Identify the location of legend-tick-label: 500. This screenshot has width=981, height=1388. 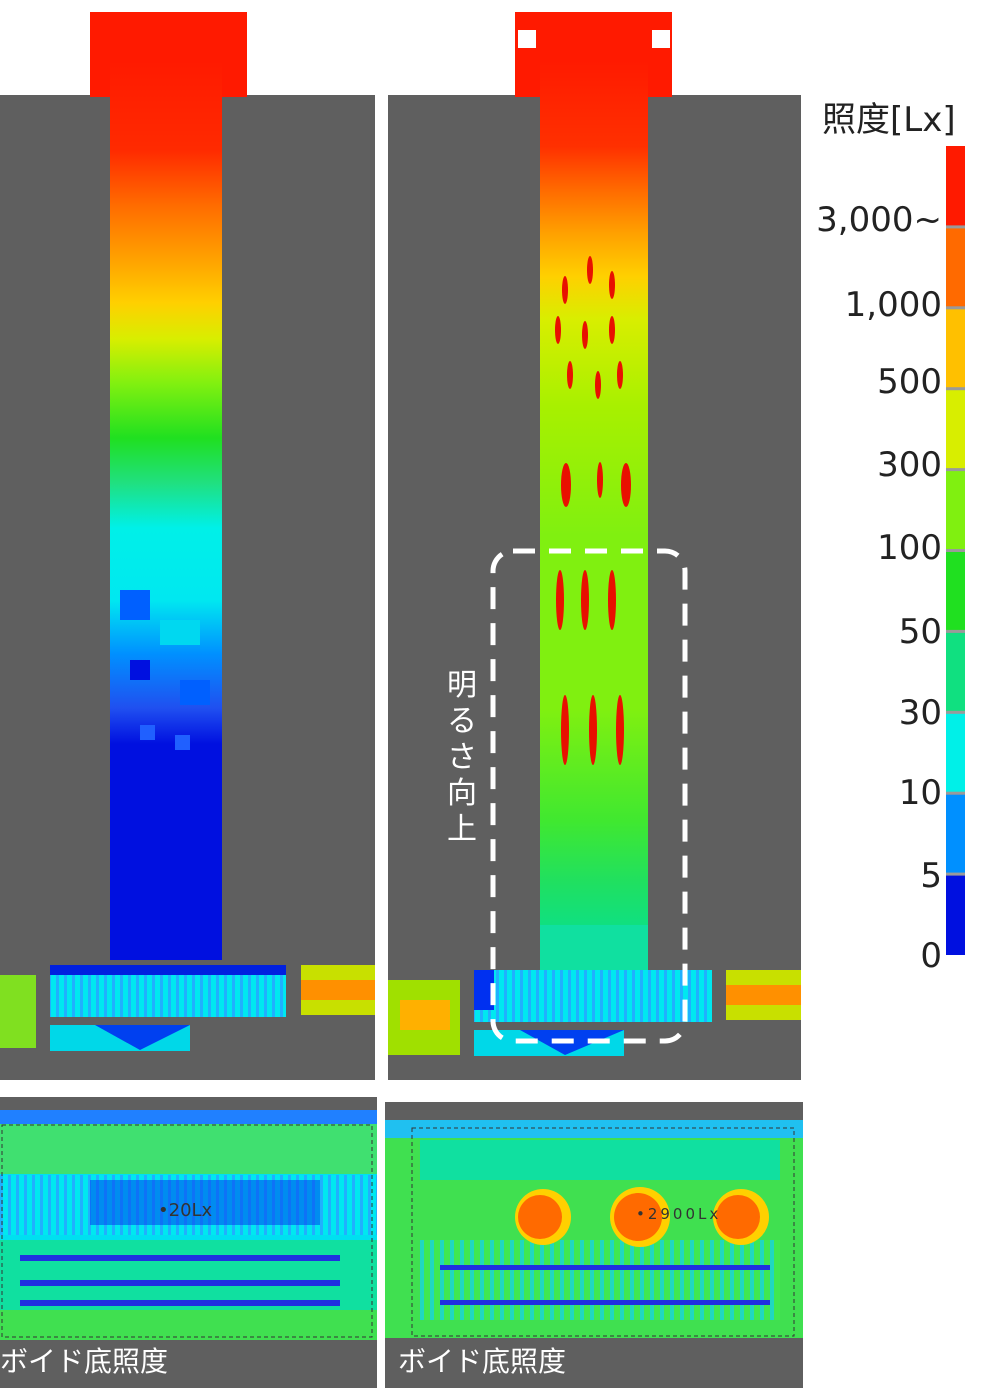
(909, 382).